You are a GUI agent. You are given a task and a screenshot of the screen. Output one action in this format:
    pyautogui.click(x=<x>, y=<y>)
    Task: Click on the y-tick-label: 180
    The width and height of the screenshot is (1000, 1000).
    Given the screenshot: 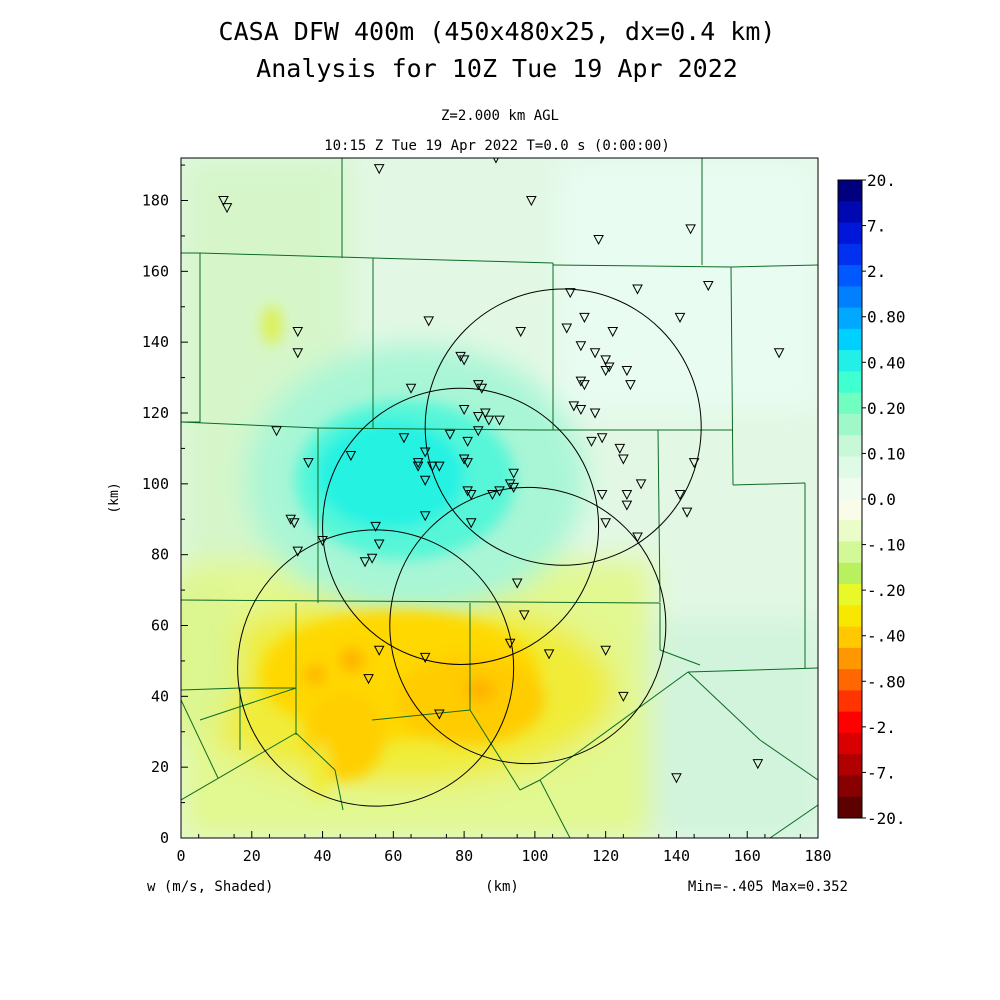 What is the action you would take?
    pyautogui.click(x=155, y=201)
    